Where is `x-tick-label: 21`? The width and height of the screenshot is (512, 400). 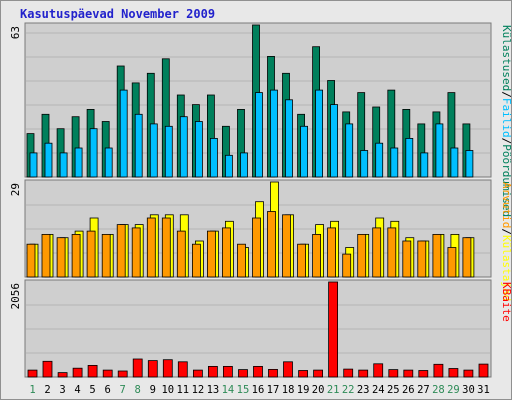 x-tick-label: 21 is located at coordinates (333, 390).